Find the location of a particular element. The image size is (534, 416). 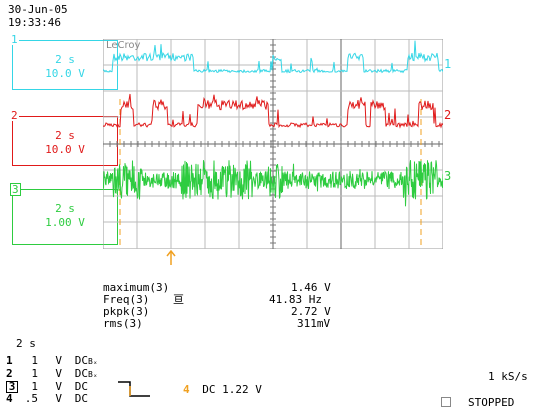

trace-3-box: 3 2 s 1.00 V is located at coordinates (64, 214).